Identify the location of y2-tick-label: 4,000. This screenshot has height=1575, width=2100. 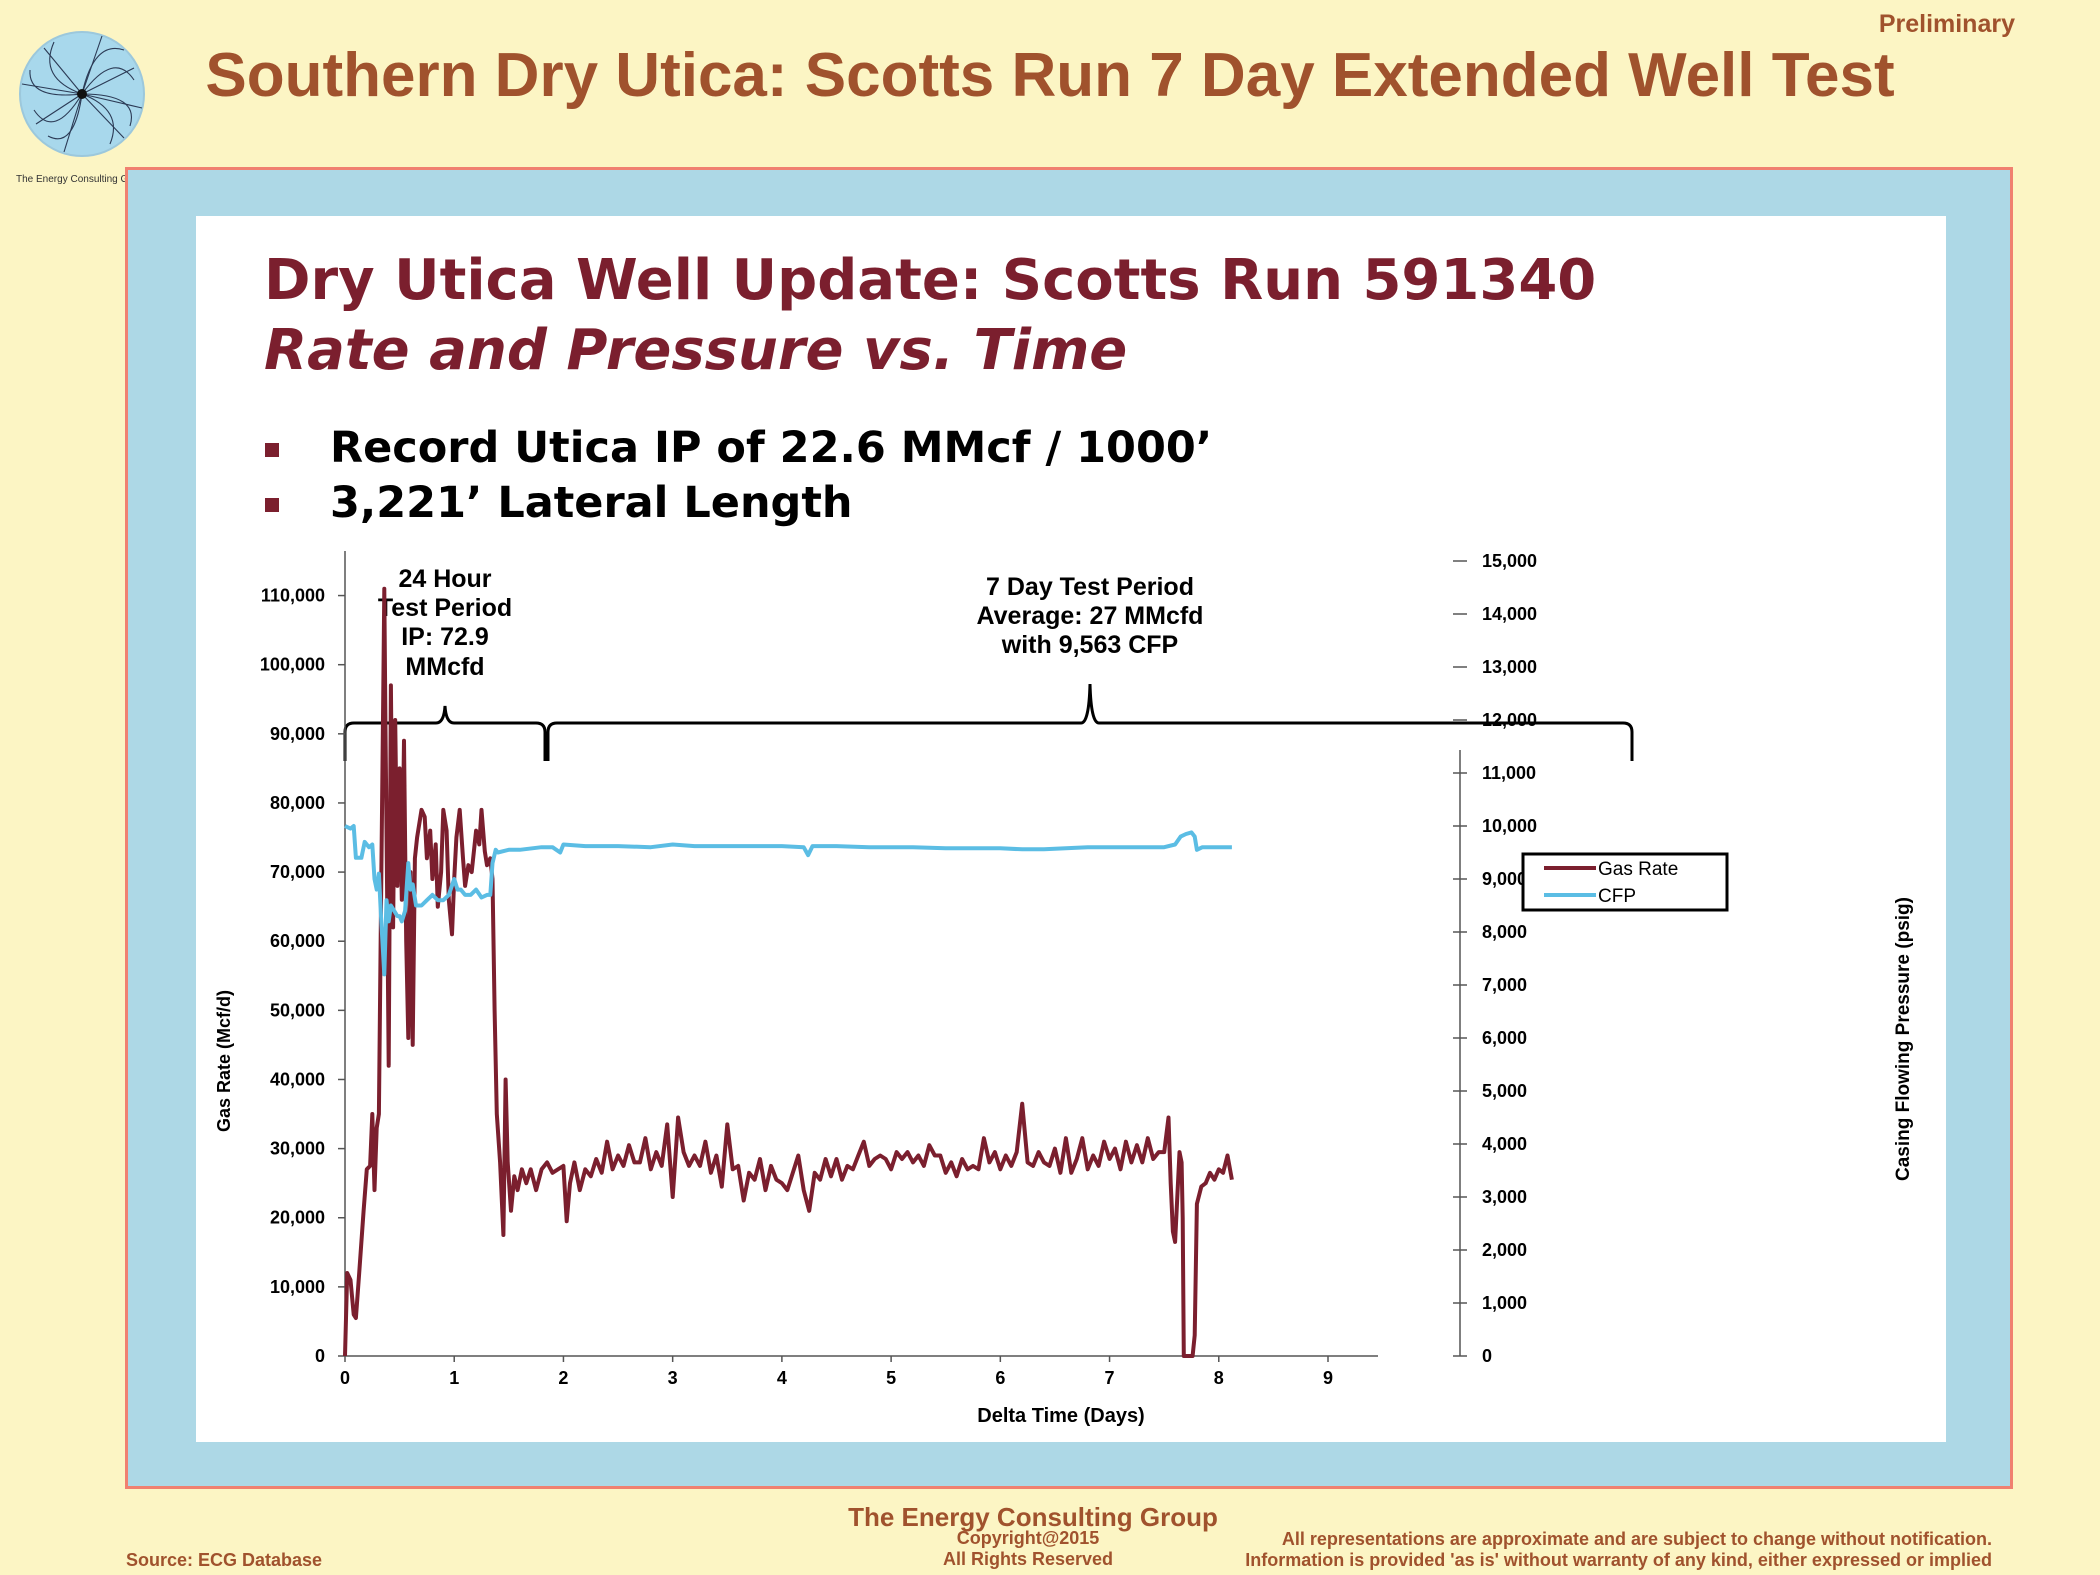
(1504, 1144).